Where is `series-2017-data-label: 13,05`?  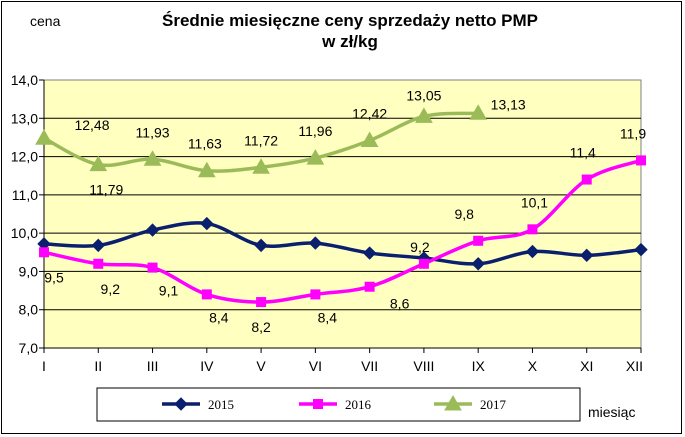 series-2017-data-label: 13,05 is located at coordinates (423, 95).